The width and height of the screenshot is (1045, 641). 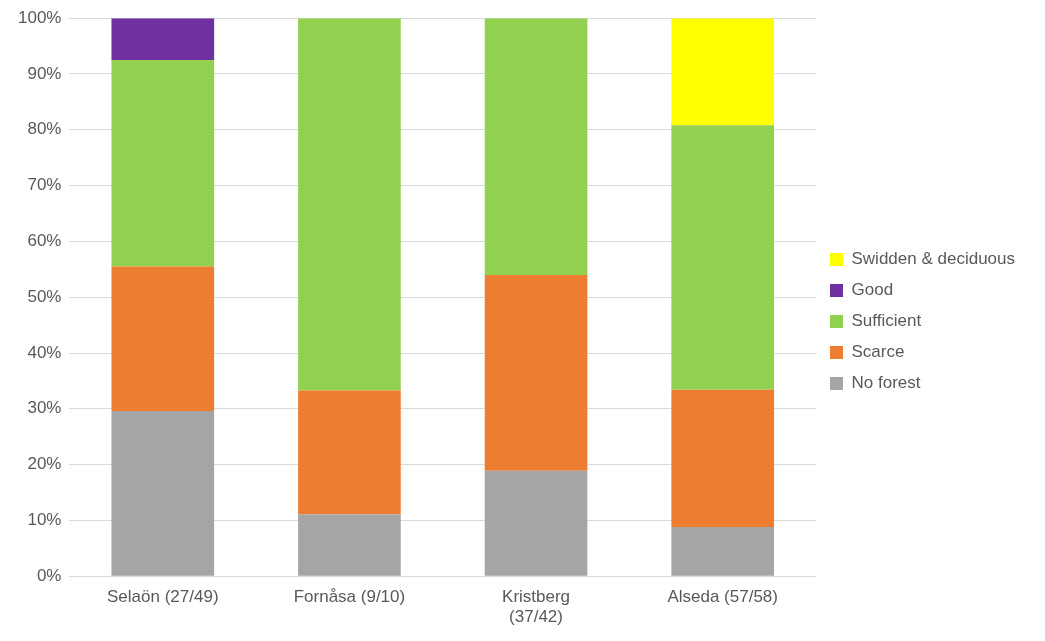 I want to click on legend-label: Good, so click(x=872, y=290).